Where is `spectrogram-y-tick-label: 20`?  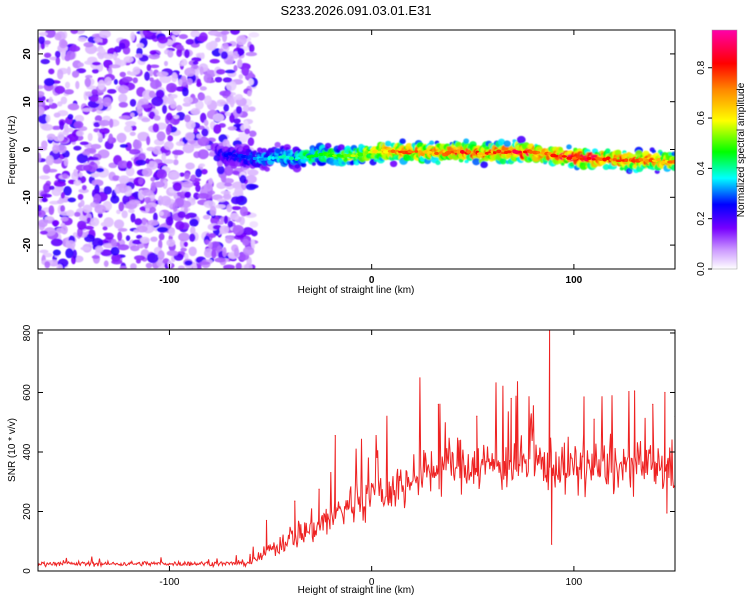
spectrogram-y-tick-label: 20 is located at coordinates (27, 54).